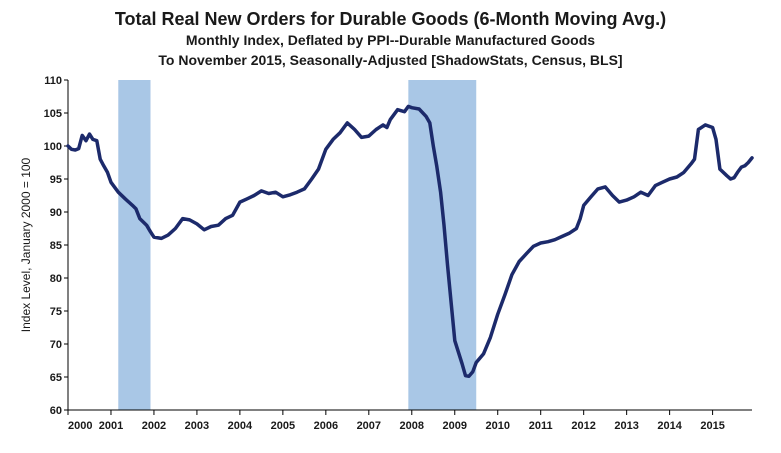  Describe the element at coordinates (56, 378) in the screenshot. I see `y-tick-label: 65` at that location.